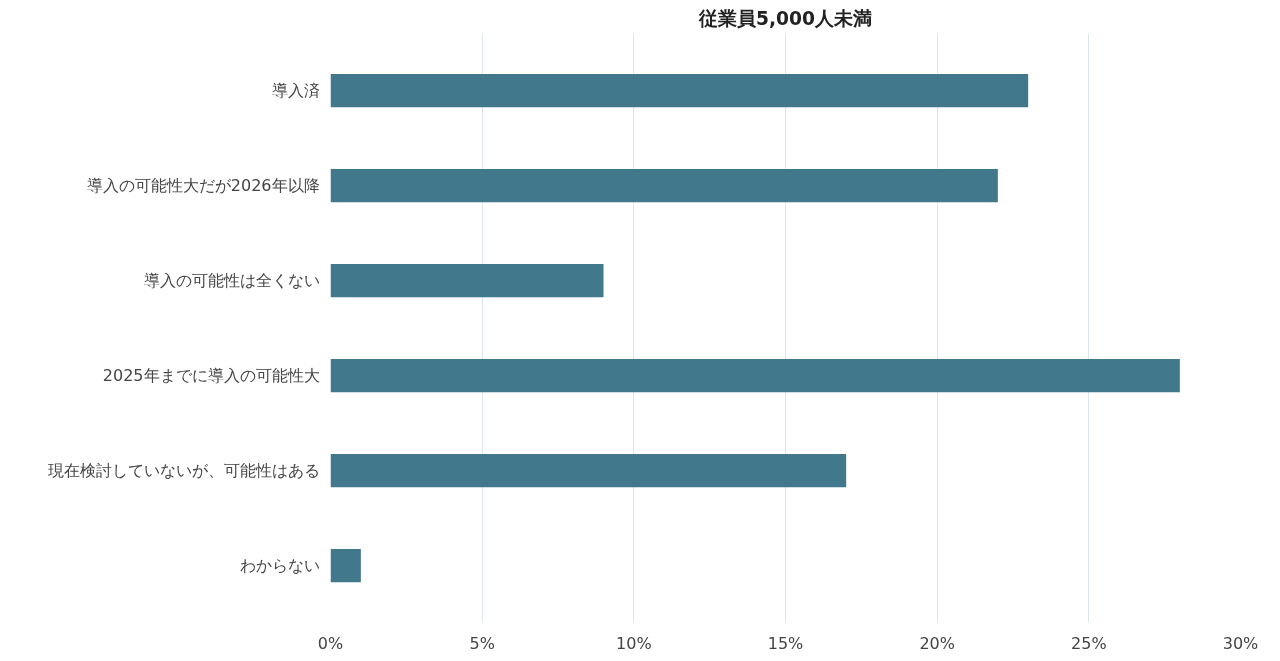 The image size is (1280, 661). I want to click on x-tick-label: 20%, so click(937, 643).